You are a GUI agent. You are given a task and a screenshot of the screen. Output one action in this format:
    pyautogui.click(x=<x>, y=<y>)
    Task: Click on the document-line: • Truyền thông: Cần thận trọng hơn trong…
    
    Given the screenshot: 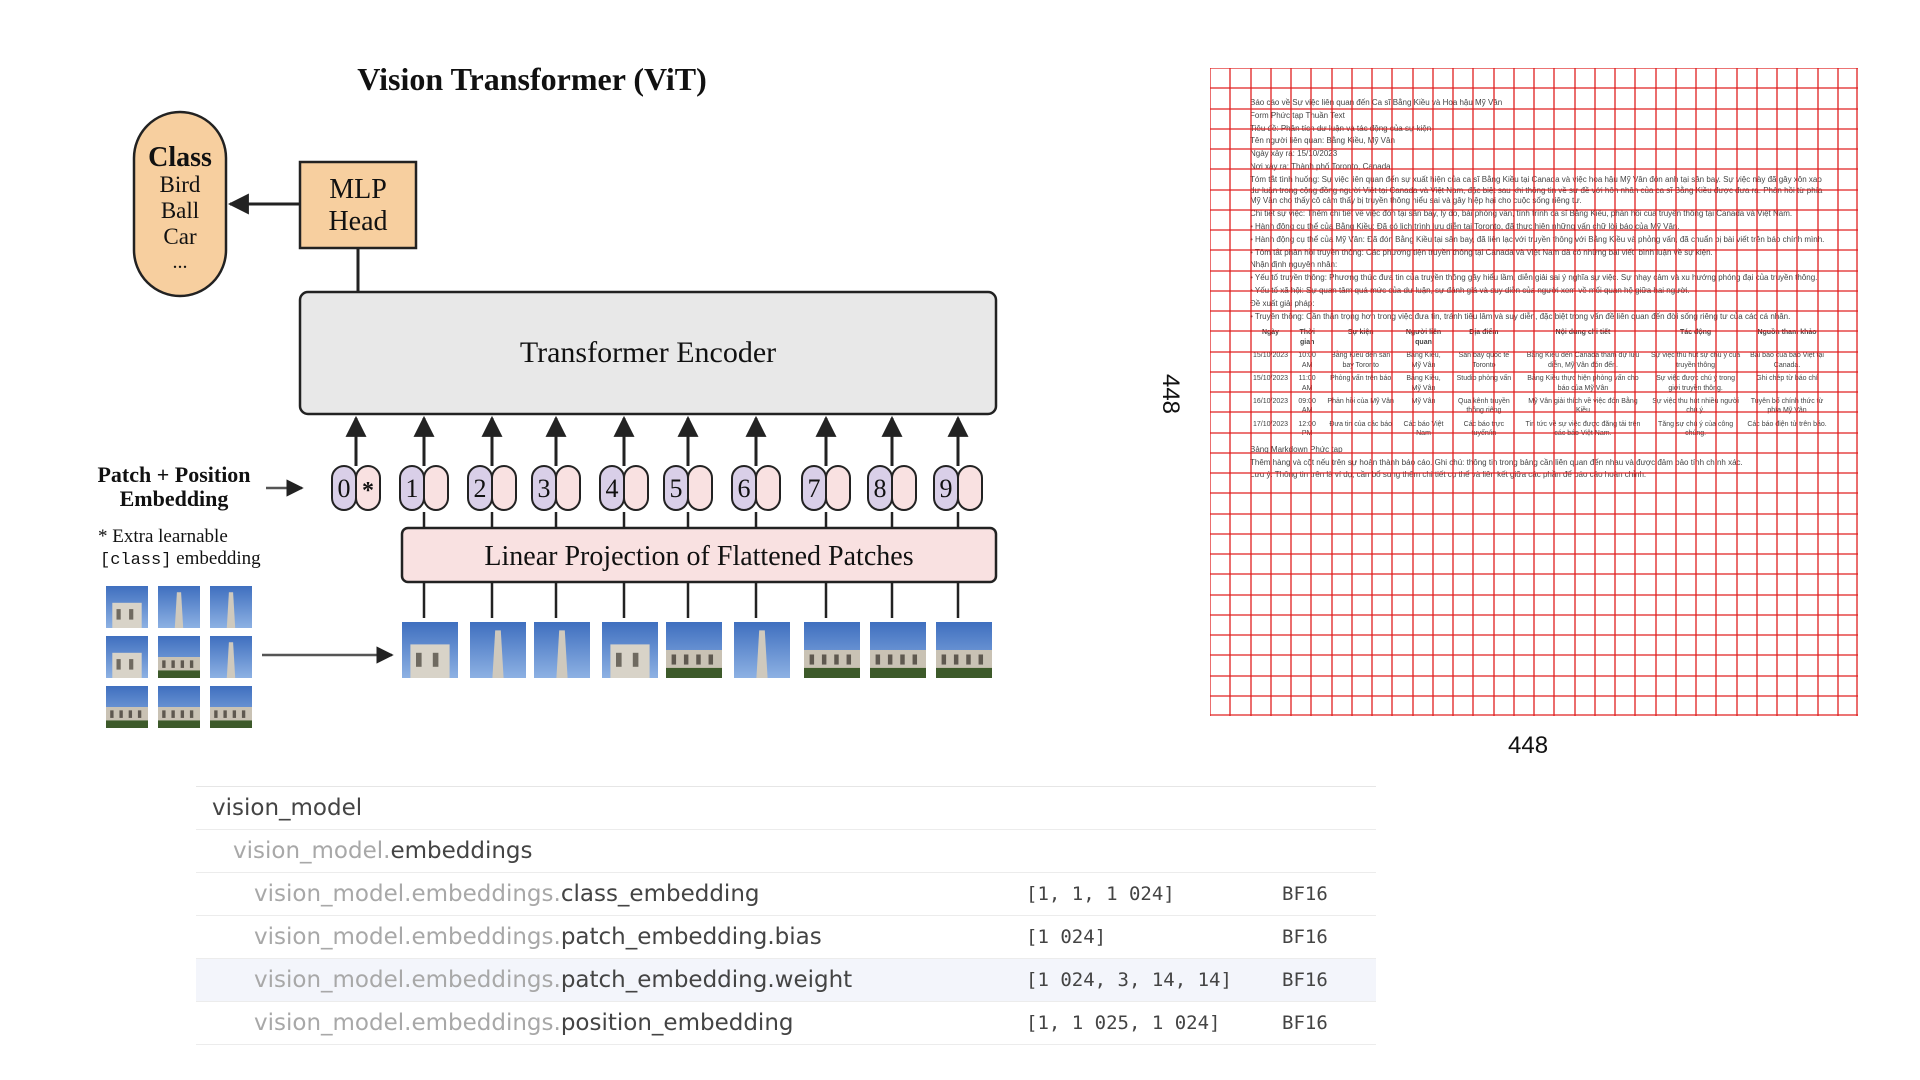 What is the action you would take?
    pyautogui.click(x=1520, y=316)
    